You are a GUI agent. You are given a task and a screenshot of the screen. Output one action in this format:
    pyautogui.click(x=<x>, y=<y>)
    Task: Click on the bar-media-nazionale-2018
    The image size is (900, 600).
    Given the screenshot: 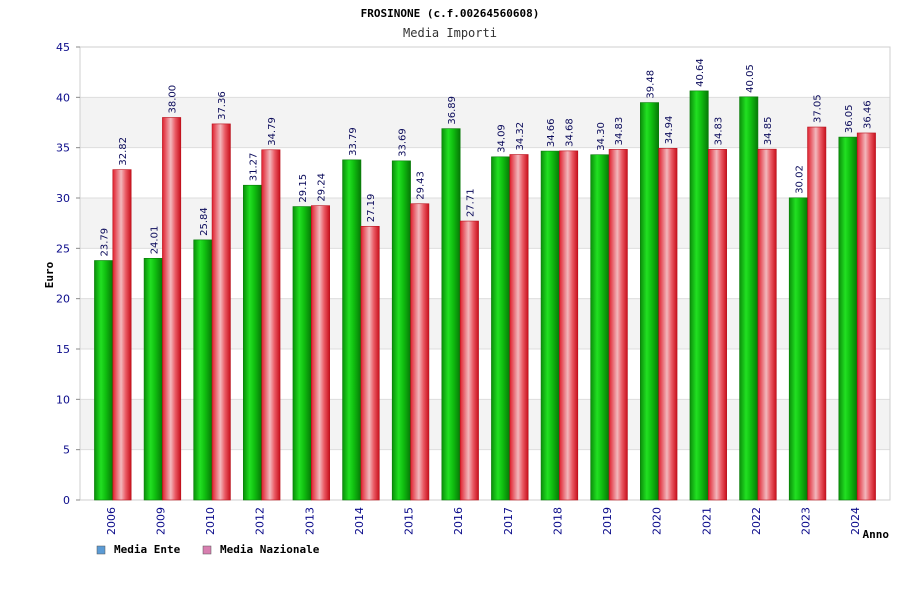 What is the action you would take?
    pyautogui.click(x=569, y=325)
    